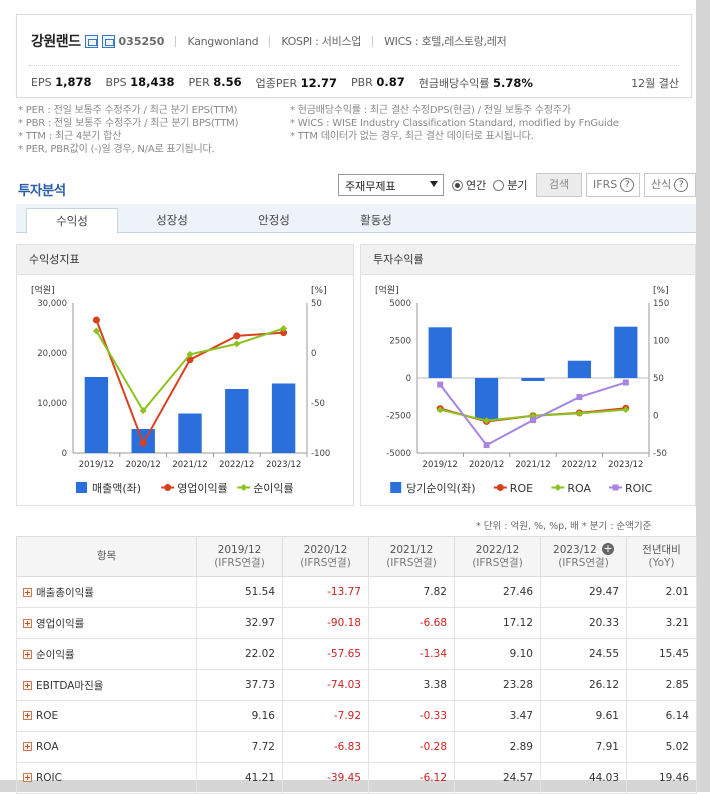 This screenshot has height=794, width=710. I want to click on row-label: 영업이익률, so click(106, 623).